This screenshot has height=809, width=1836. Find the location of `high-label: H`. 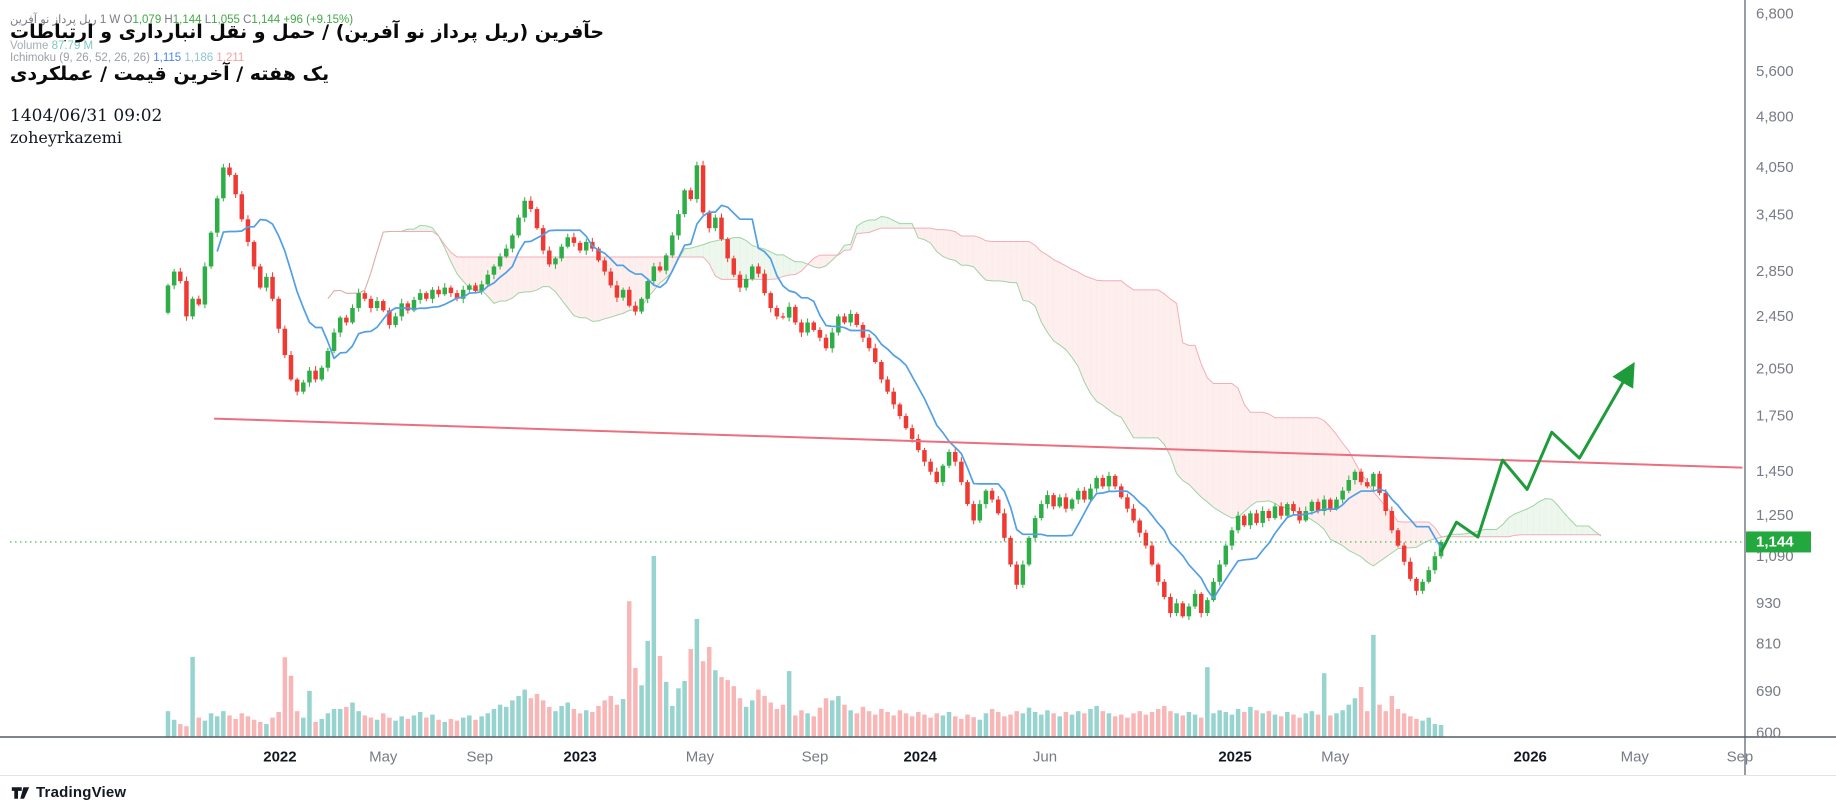

high-label: H is located at coordinates (168, 20).